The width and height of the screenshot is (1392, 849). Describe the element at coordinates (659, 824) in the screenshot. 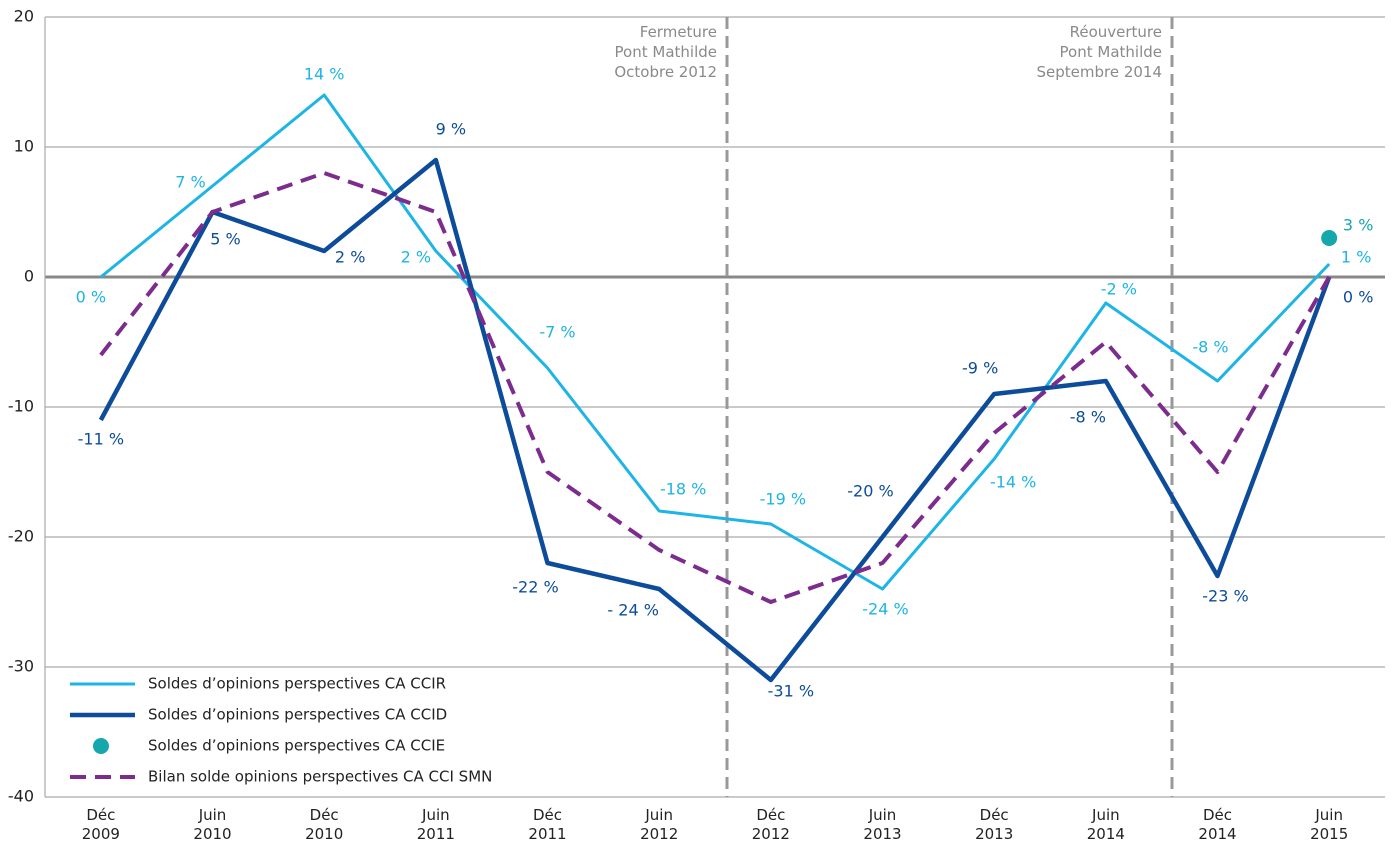

I see `x-tick-label: Juin 2012` at that location.